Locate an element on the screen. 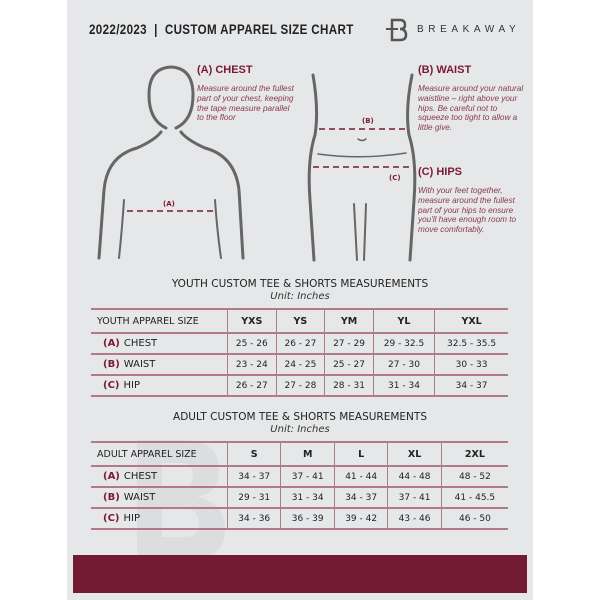 The width and height of the screenshot is (600, 600). table-cell: 27 - 28 is located at coordinates (300, 386).